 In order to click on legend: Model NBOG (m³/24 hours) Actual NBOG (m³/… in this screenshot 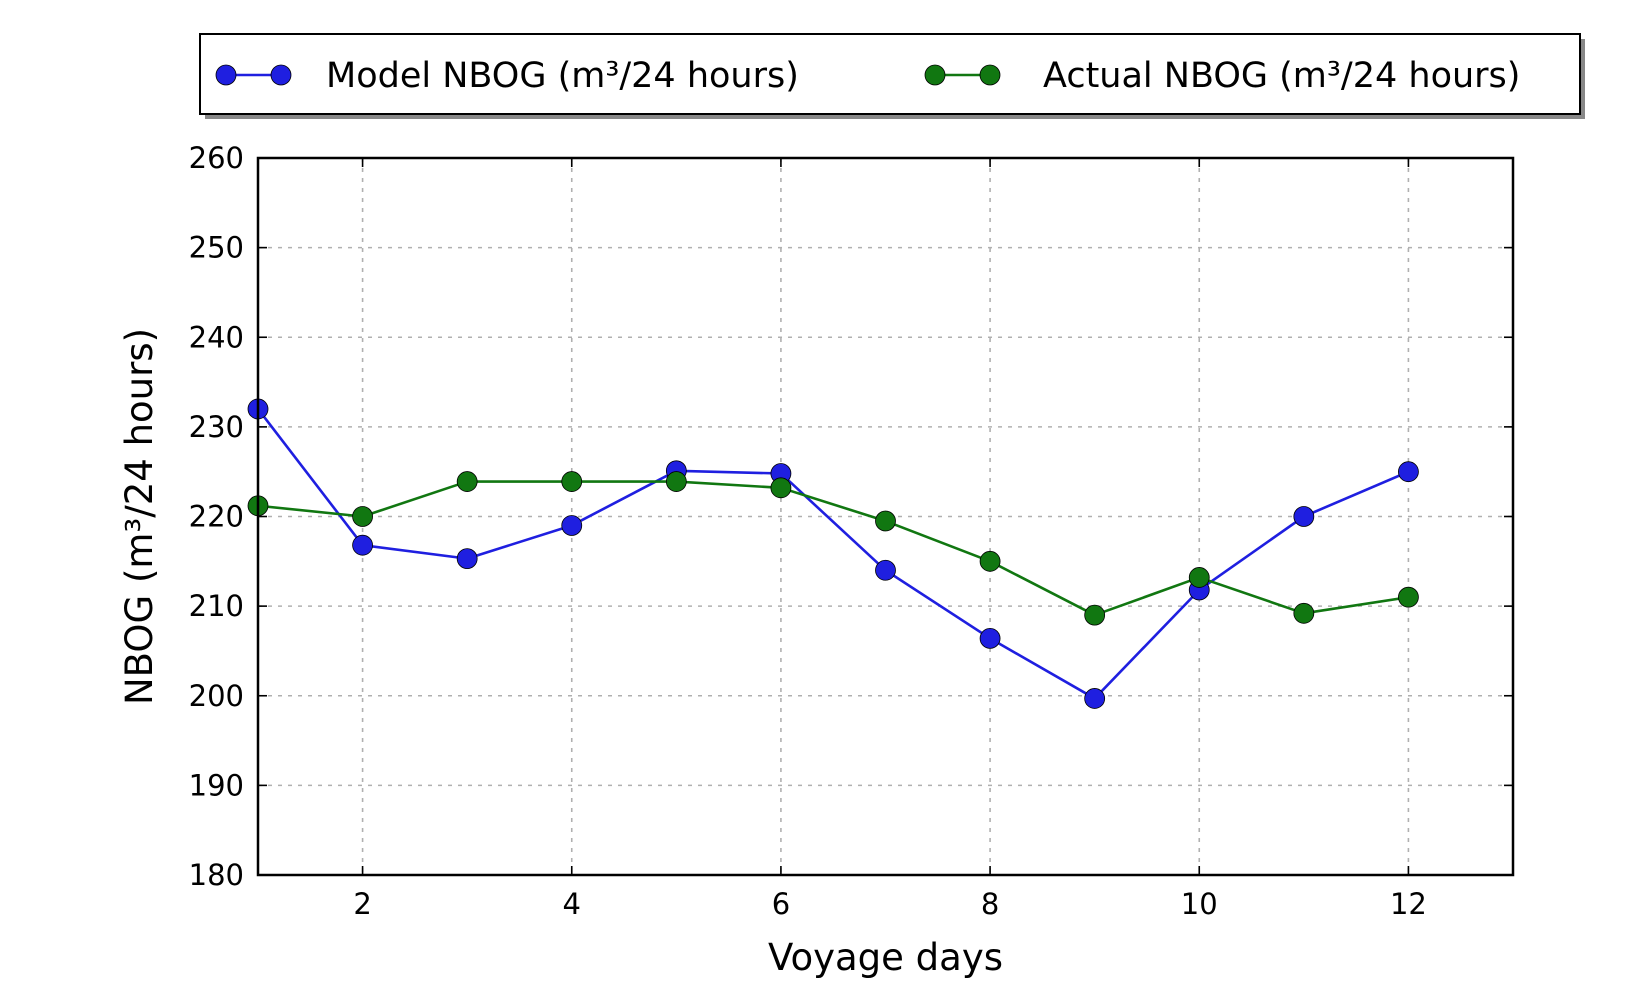, I will do `click(892, 76)`.